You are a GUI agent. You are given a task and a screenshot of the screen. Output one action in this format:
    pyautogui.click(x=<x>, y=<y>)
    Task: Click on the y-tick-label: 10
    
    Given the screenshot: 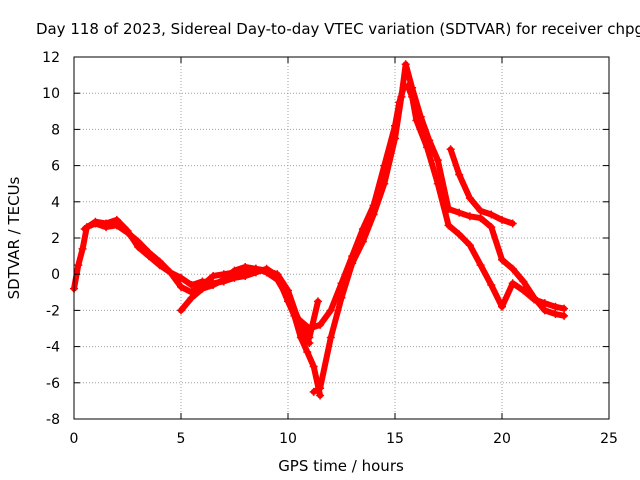 What is the action you would take?
    pyautogui.click(x=51, y=94)
    